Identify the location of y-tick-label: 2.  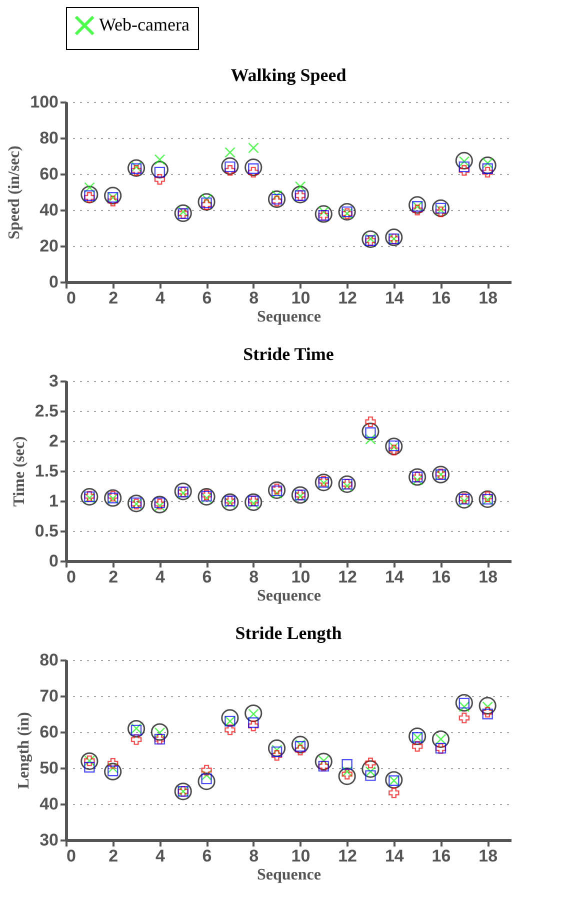
(53, 441).